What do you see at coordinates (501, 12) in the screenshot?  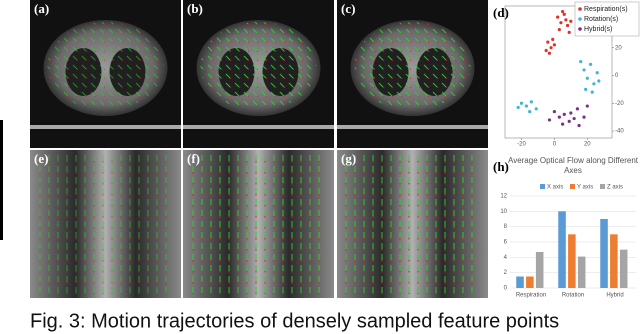 I see `panel-label: (d)` at bounding box center [501, 12].